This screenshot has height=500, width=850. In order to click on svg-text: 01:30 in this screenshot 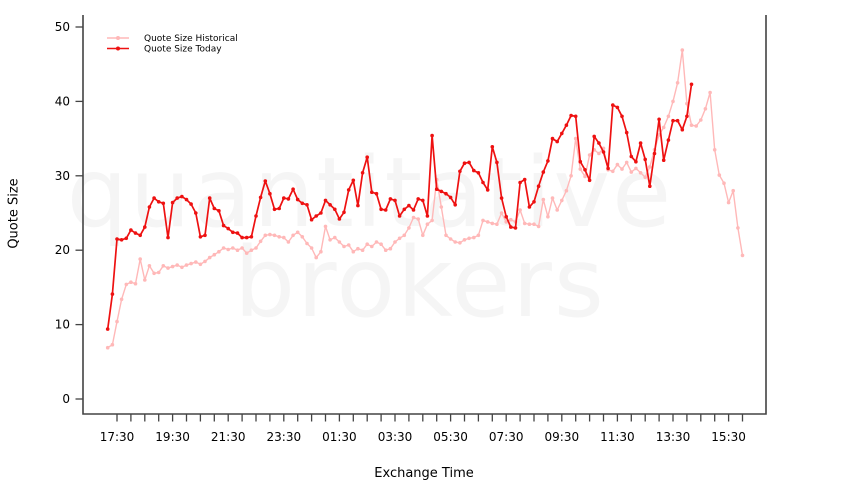, I will do `click(339, 437)`.